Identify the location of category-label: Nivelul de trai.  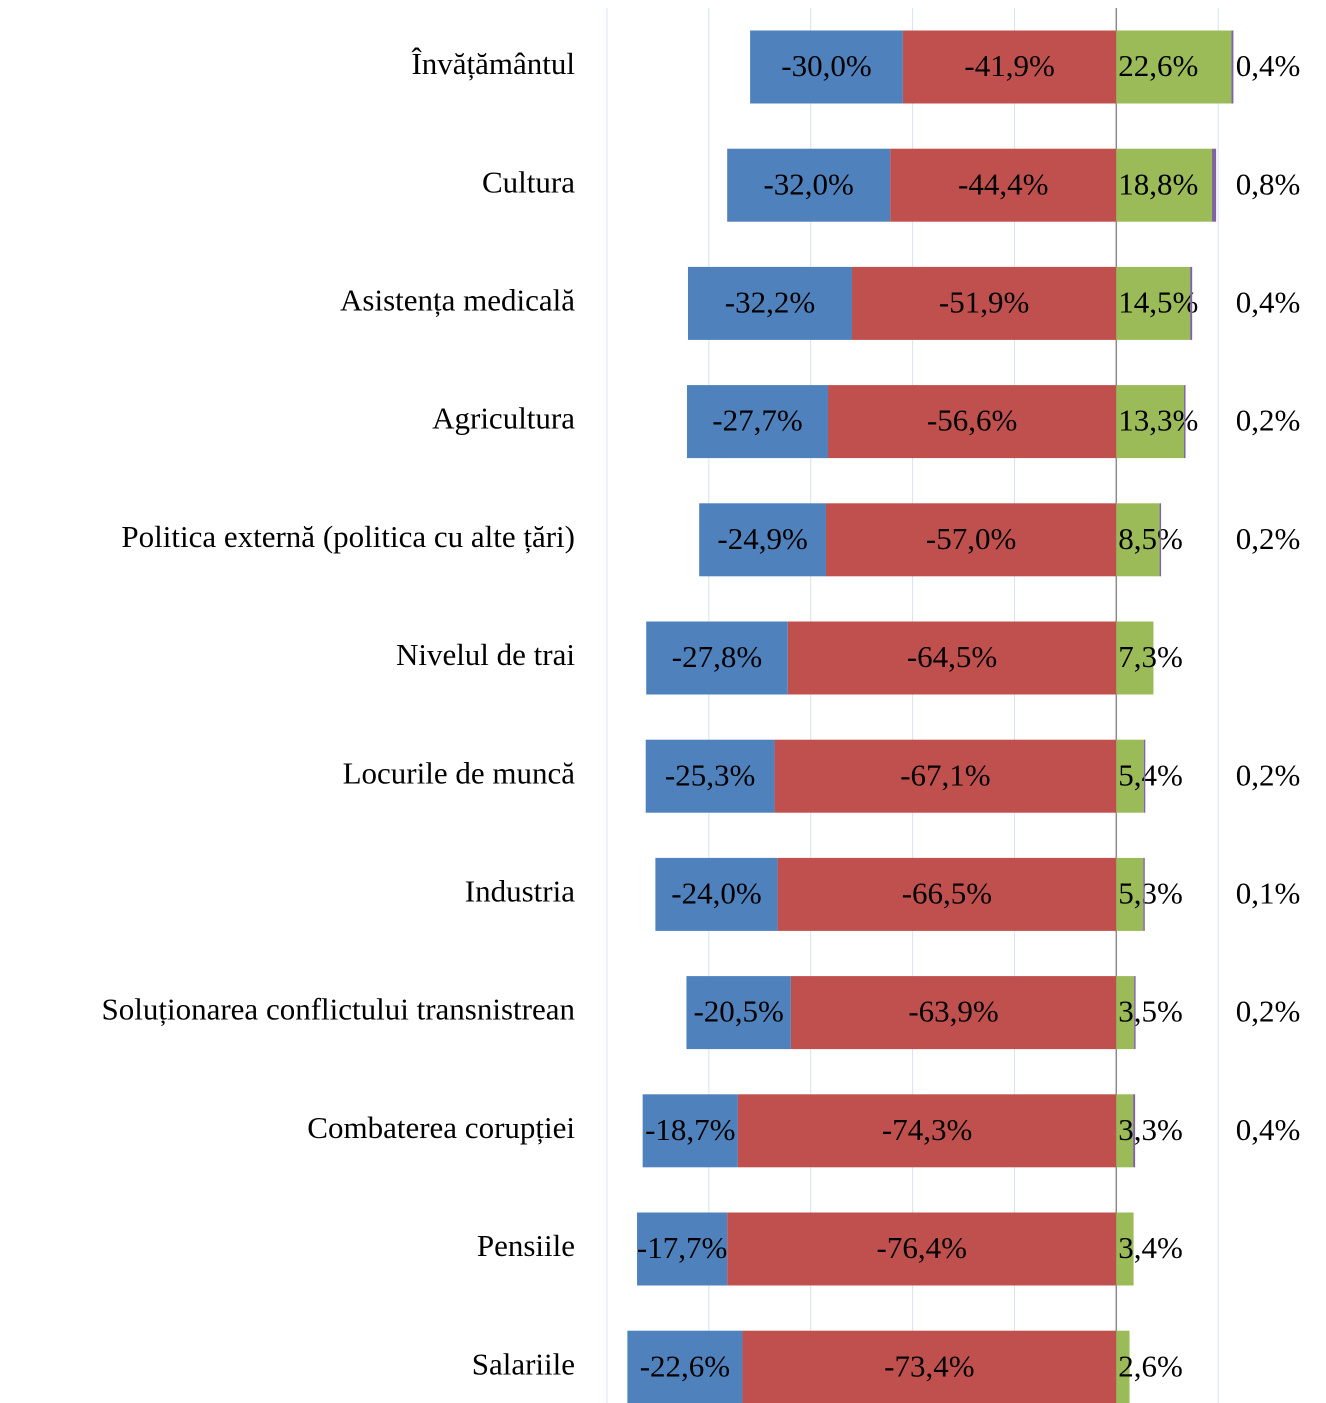
(485, 654).